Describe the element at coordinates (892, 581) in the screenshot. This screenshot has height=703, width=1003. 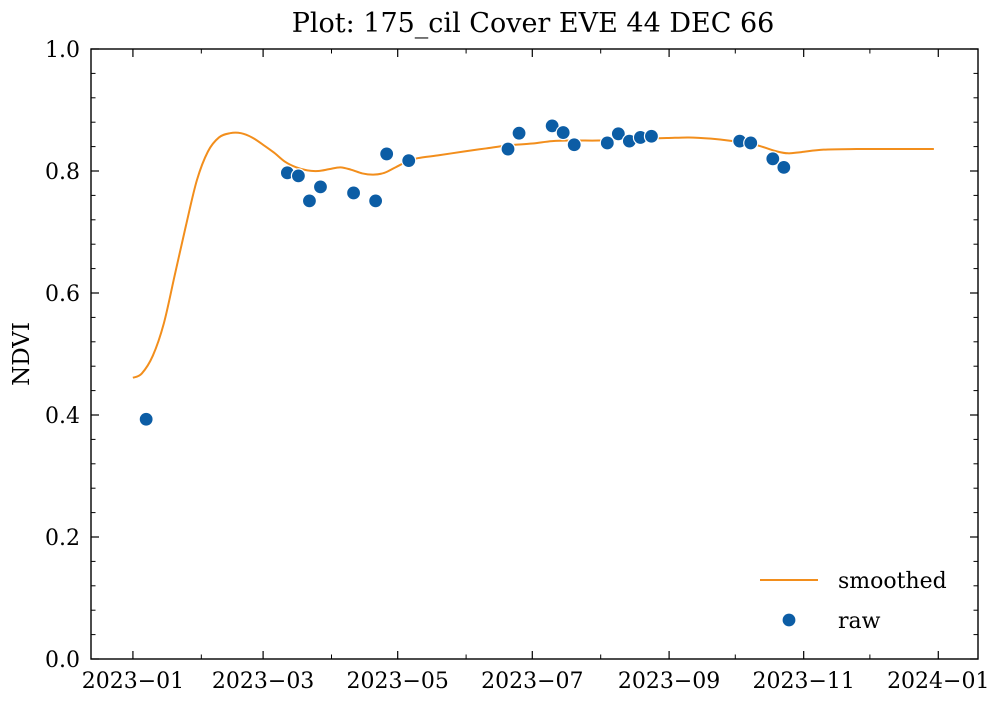
I see `legend-smoothed-label: smoothed` at that location.